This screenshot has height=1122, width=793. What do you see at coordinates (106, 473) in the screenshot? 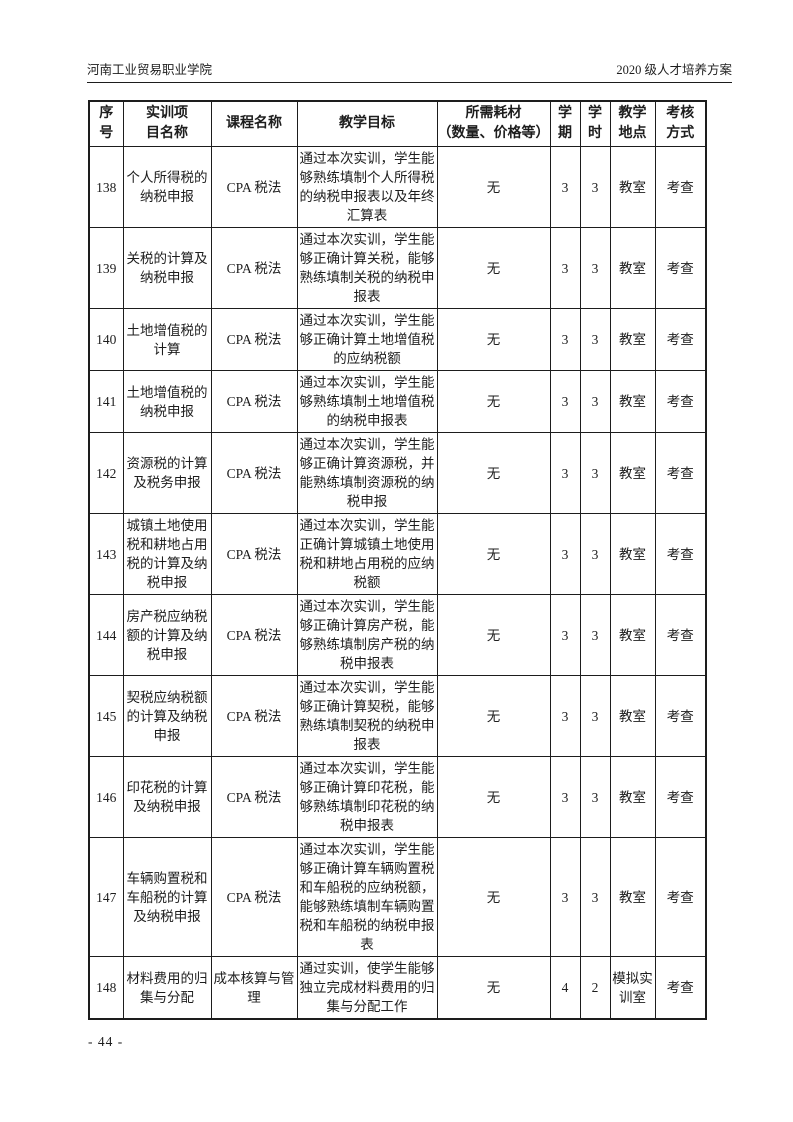
I see `cell-no: 142` at bounding box center [106, 473].